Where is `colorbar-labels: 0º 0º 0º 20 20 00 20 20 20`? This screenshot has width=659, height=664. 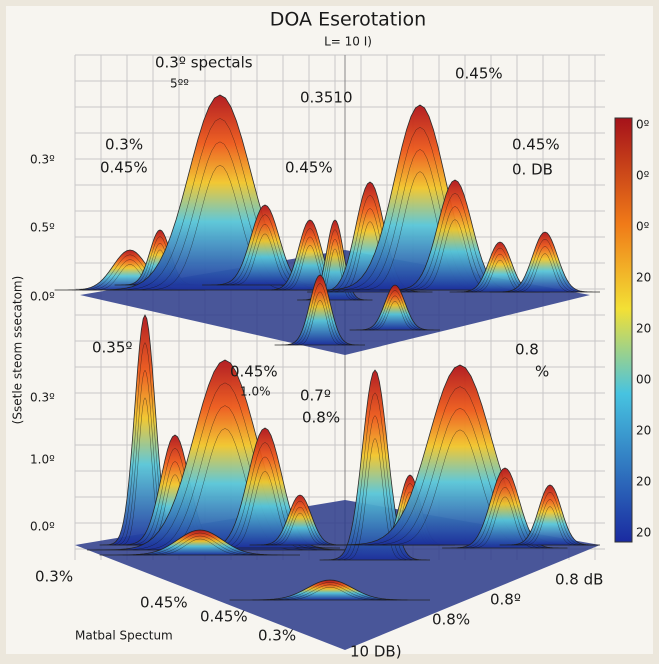 colorbar-labels: 0º 0º 0º 20 20 00 20 20 20 is located at coordinates (643, 329).